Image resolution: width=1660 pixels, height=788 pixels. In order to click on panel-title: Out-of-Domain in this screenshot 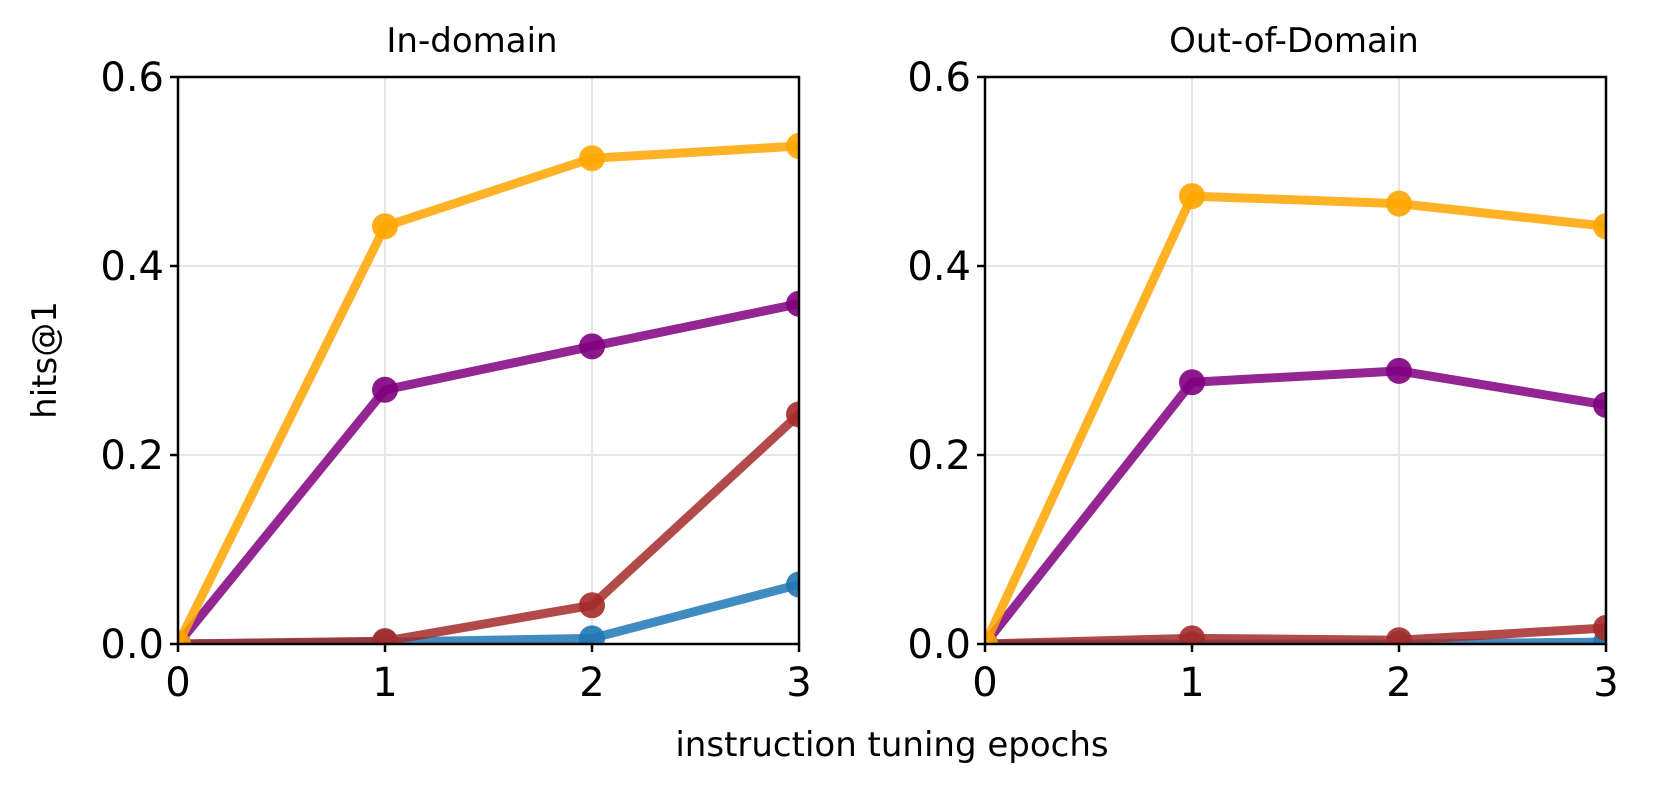, I will do `click(1294, 41)`.